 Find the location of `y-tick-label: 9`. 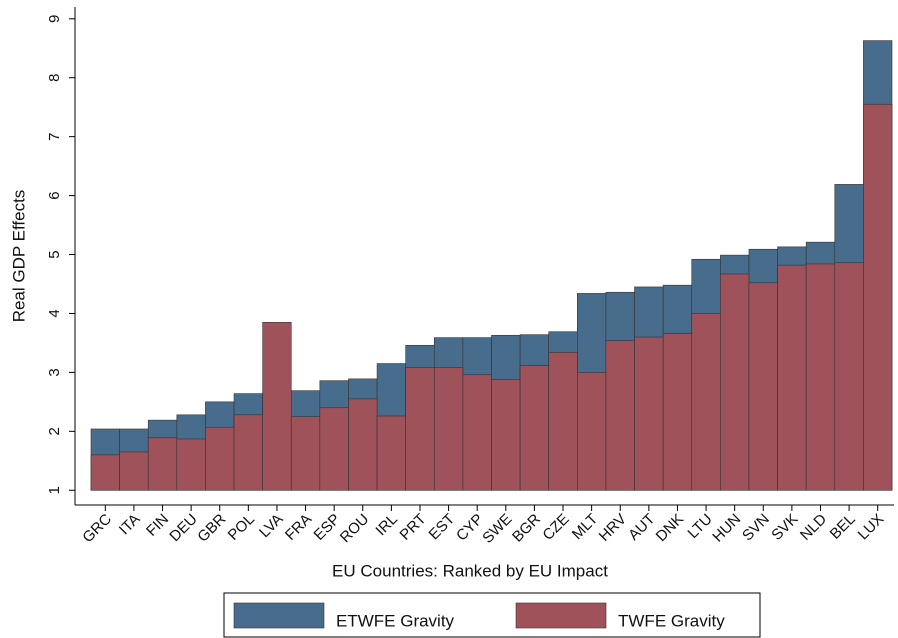

y-tick-label: 9 is located at coordinates (54, 19).